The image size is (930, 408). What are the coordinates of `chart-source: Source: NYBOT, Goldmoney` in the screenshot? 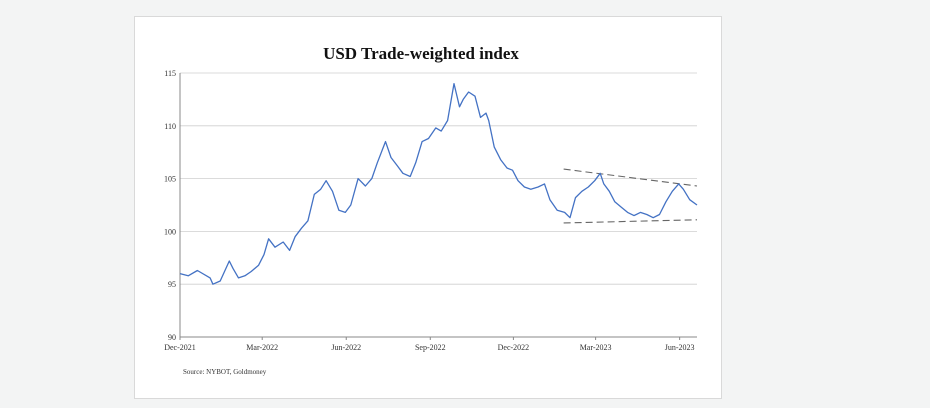 It's located at (225, 372).